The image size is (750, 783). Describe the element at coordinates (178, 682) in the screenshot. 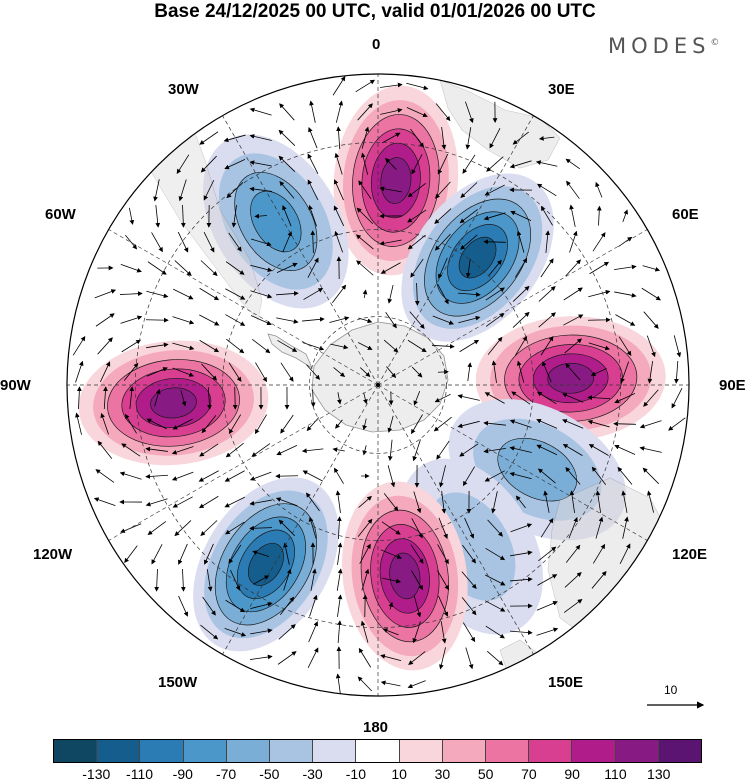

I see `lon-label-150w: 150W` at that location.